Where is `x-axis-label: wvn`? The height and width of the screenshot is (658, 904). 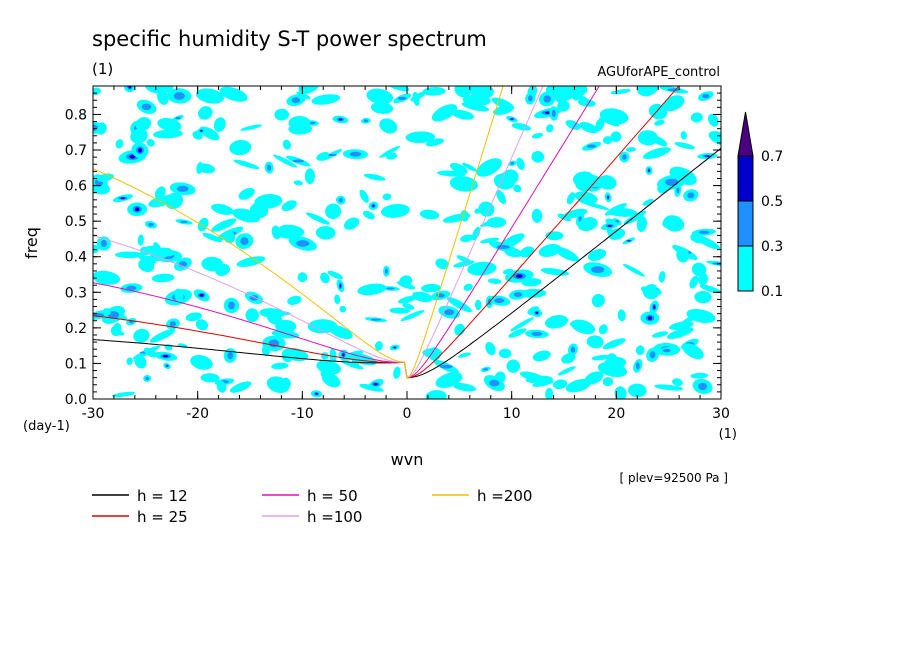
x-axis-label: wvn is located at coordinates (407, 459).